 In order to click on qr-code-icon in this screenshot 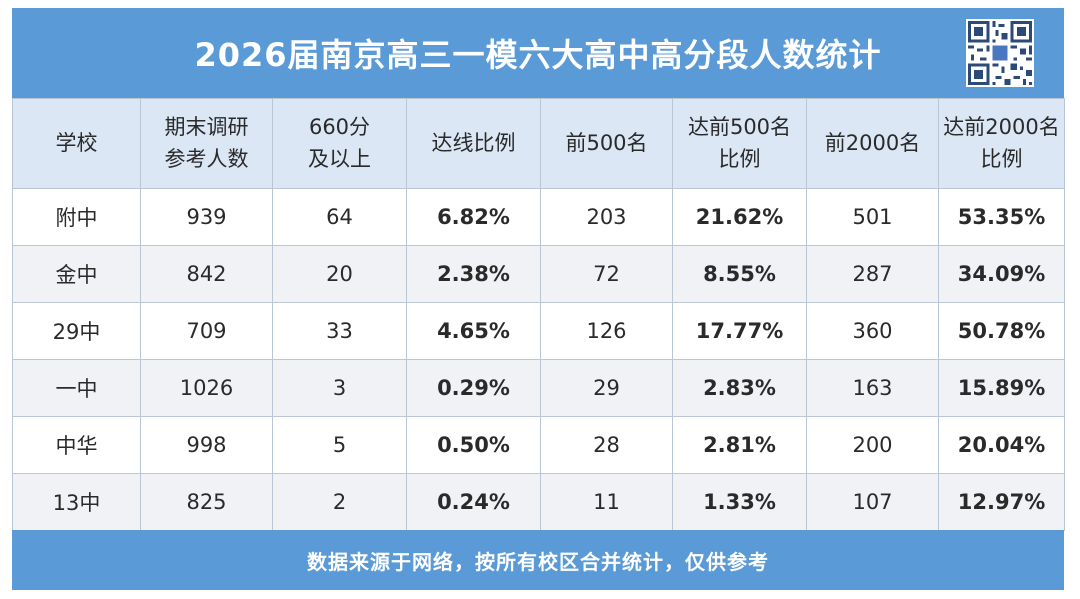, I will do `click(1000, 53)`.